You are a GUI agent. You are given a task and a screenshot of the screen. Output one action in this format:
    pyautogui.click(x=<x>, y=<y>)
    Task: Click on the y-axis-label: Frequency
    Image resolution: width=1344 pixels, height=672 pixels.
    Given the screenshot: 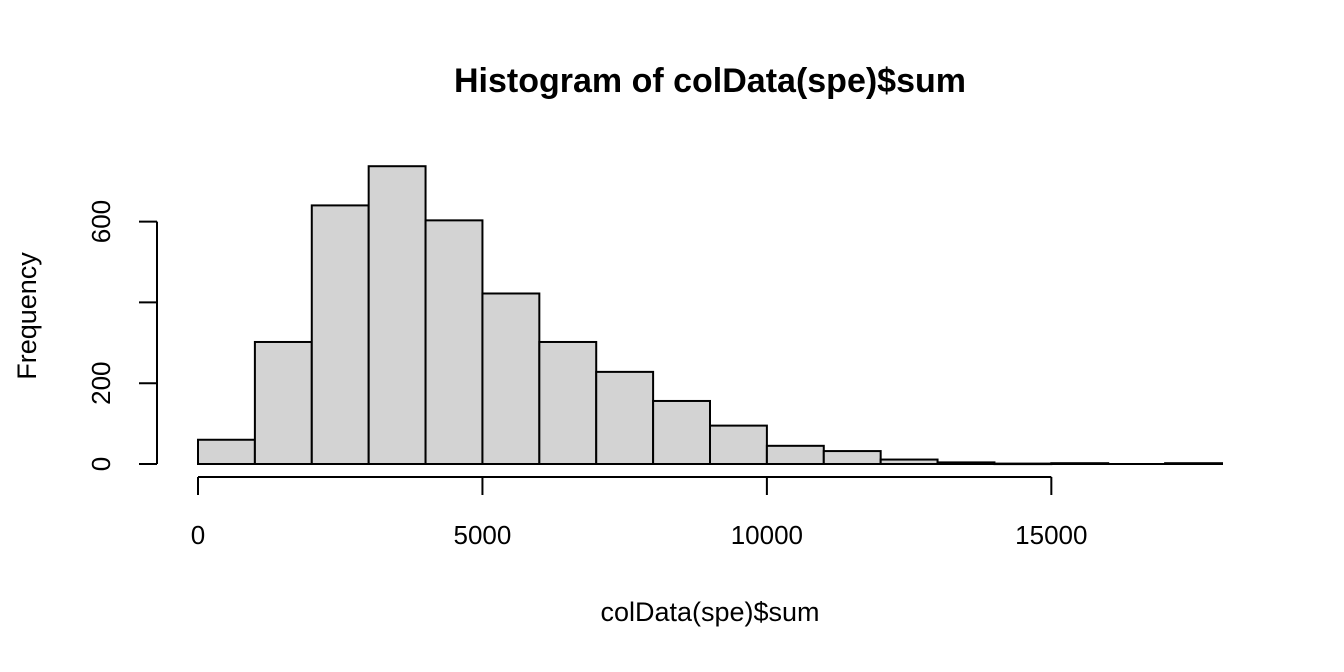 What is the action you would take?
    pyautogui.click(x=27, y=316)
    